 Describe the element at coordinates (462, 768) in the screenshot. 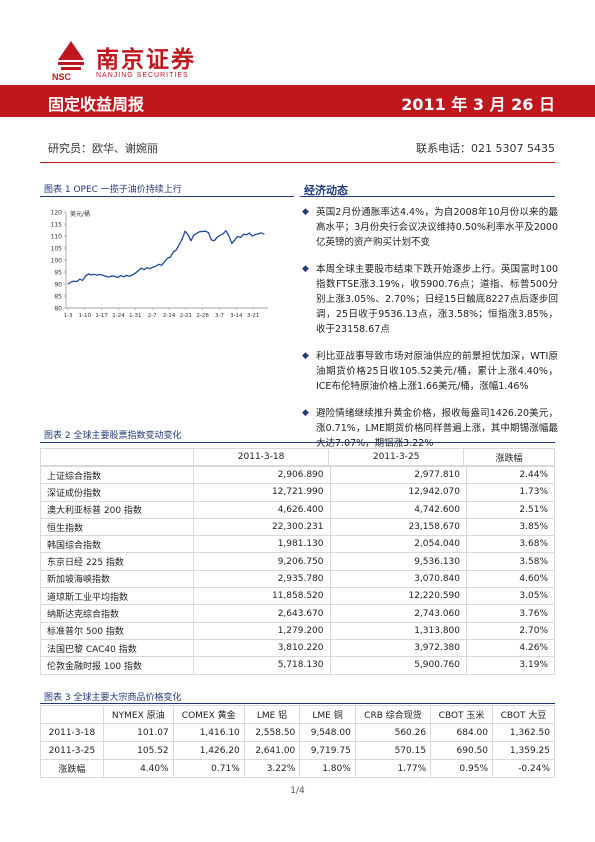

I see `table-cell: 0.95%` at that location.